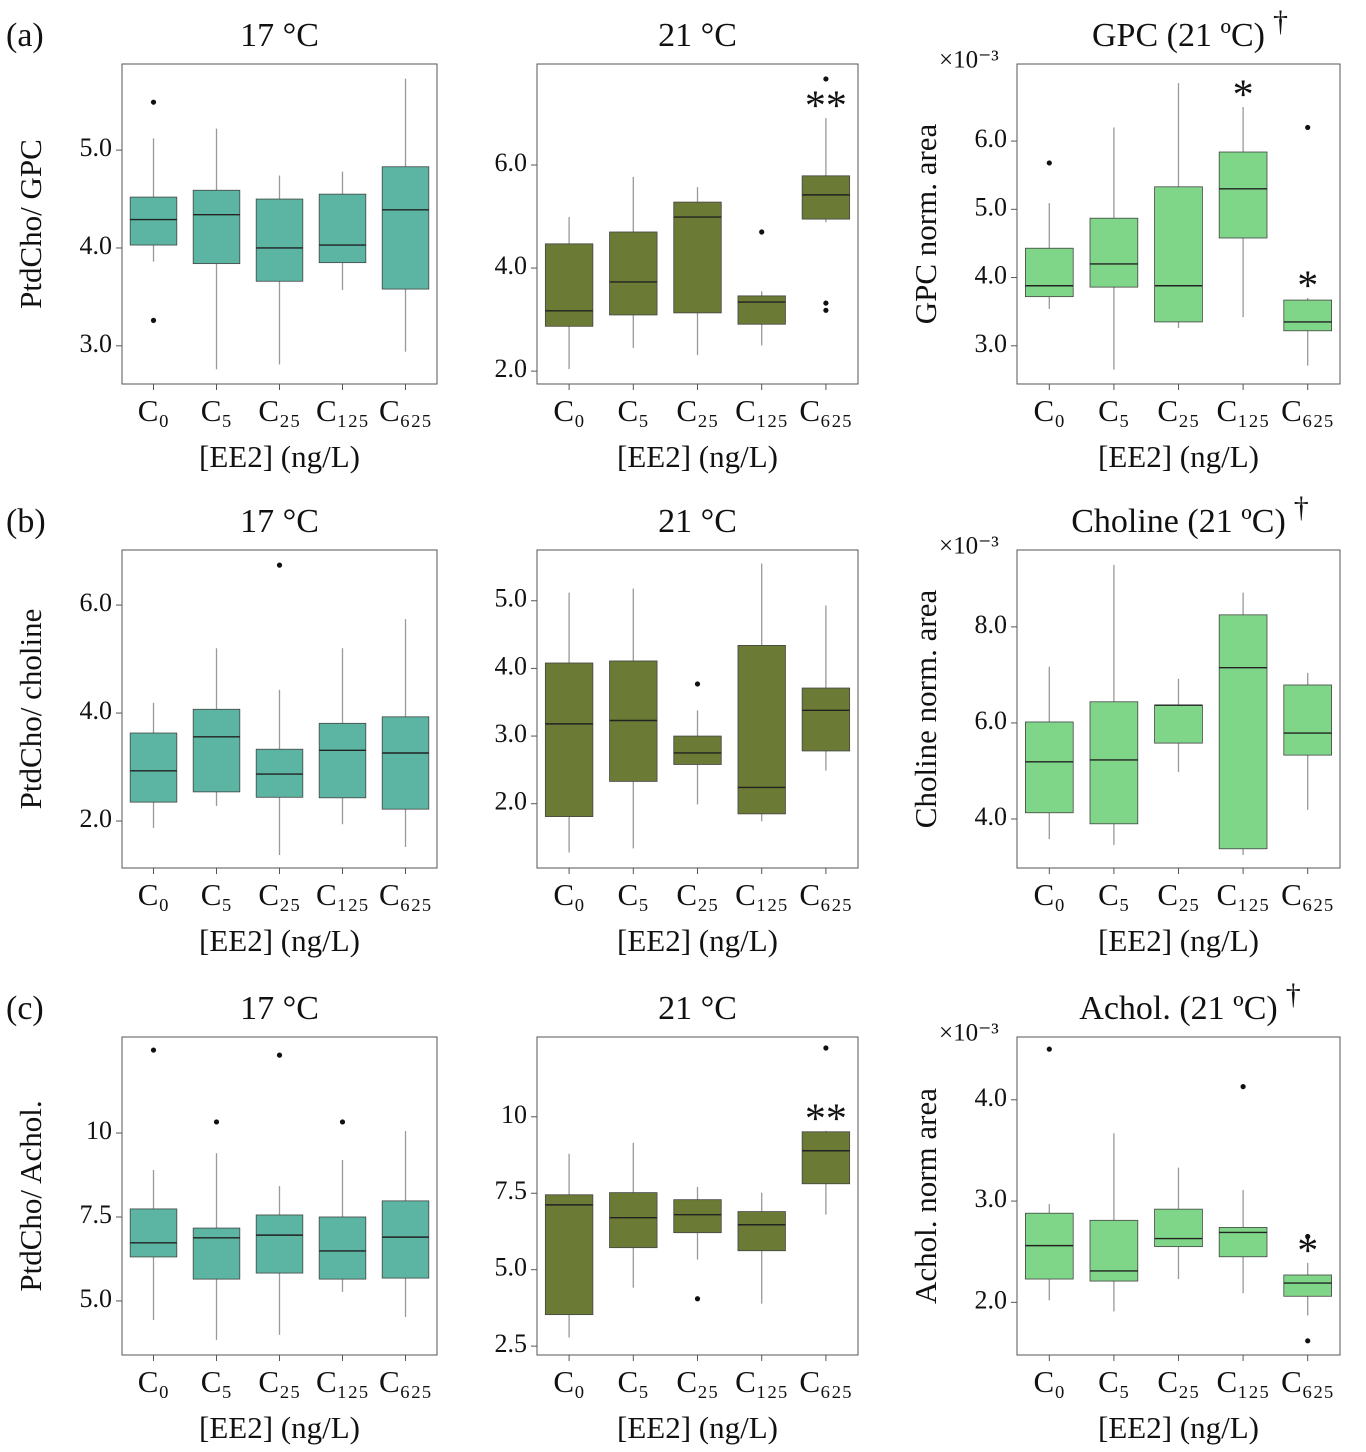  Describe the element at coordinates (969, 60) in the screenshot. I see `exponent-label: ×10⁻³` at that location.